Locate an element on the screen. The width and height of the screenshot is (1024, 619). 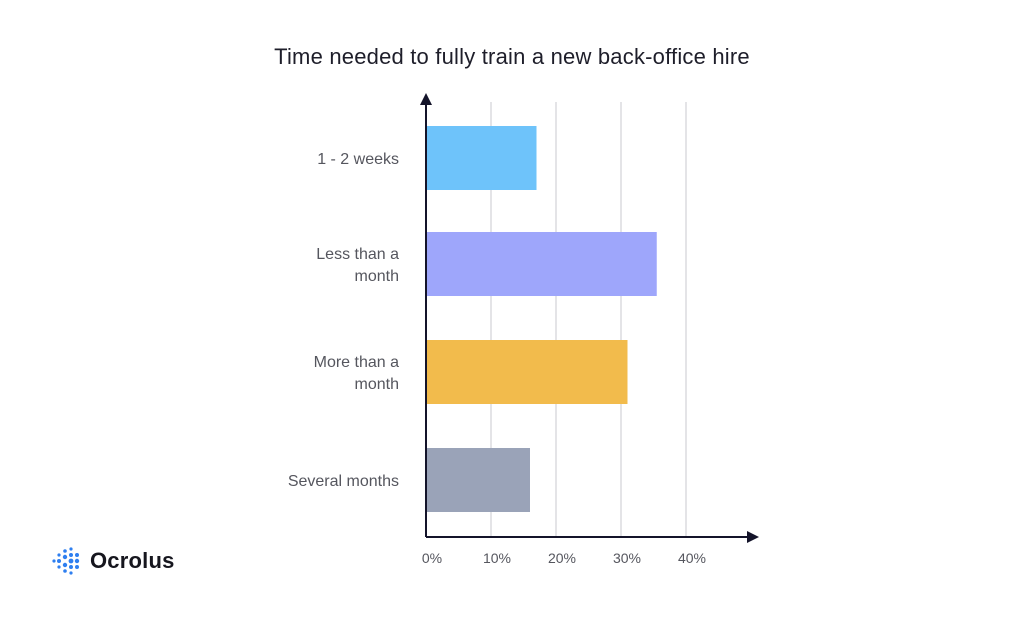
category-label: 1 - 2 weeks is located at coordinates (358, 159).